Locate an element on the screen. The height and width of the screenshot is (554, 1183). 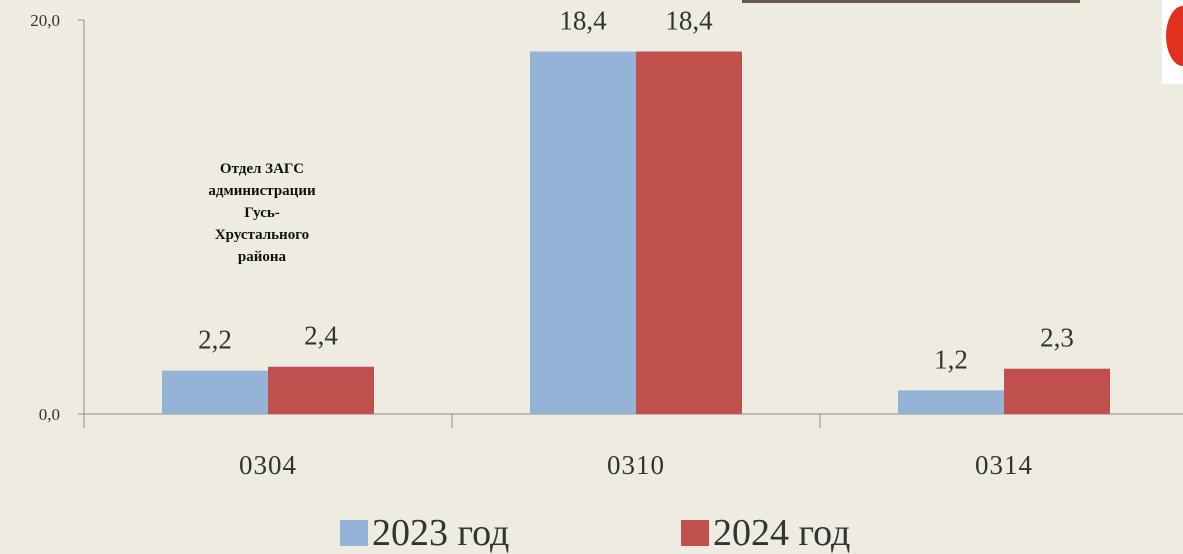
annotation-line: администрации is located at coordinates (262, 191).